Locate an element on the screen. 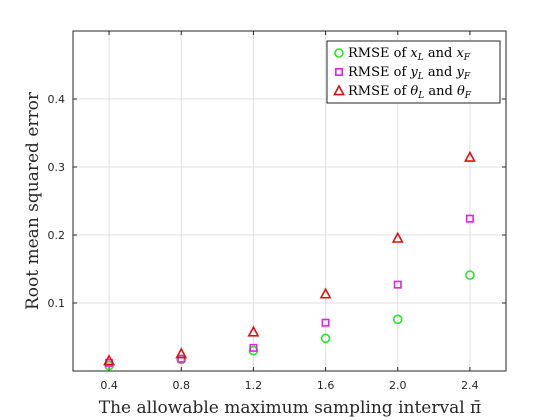  y-tick-label: 0.1 is located at coordinates (57, 303).